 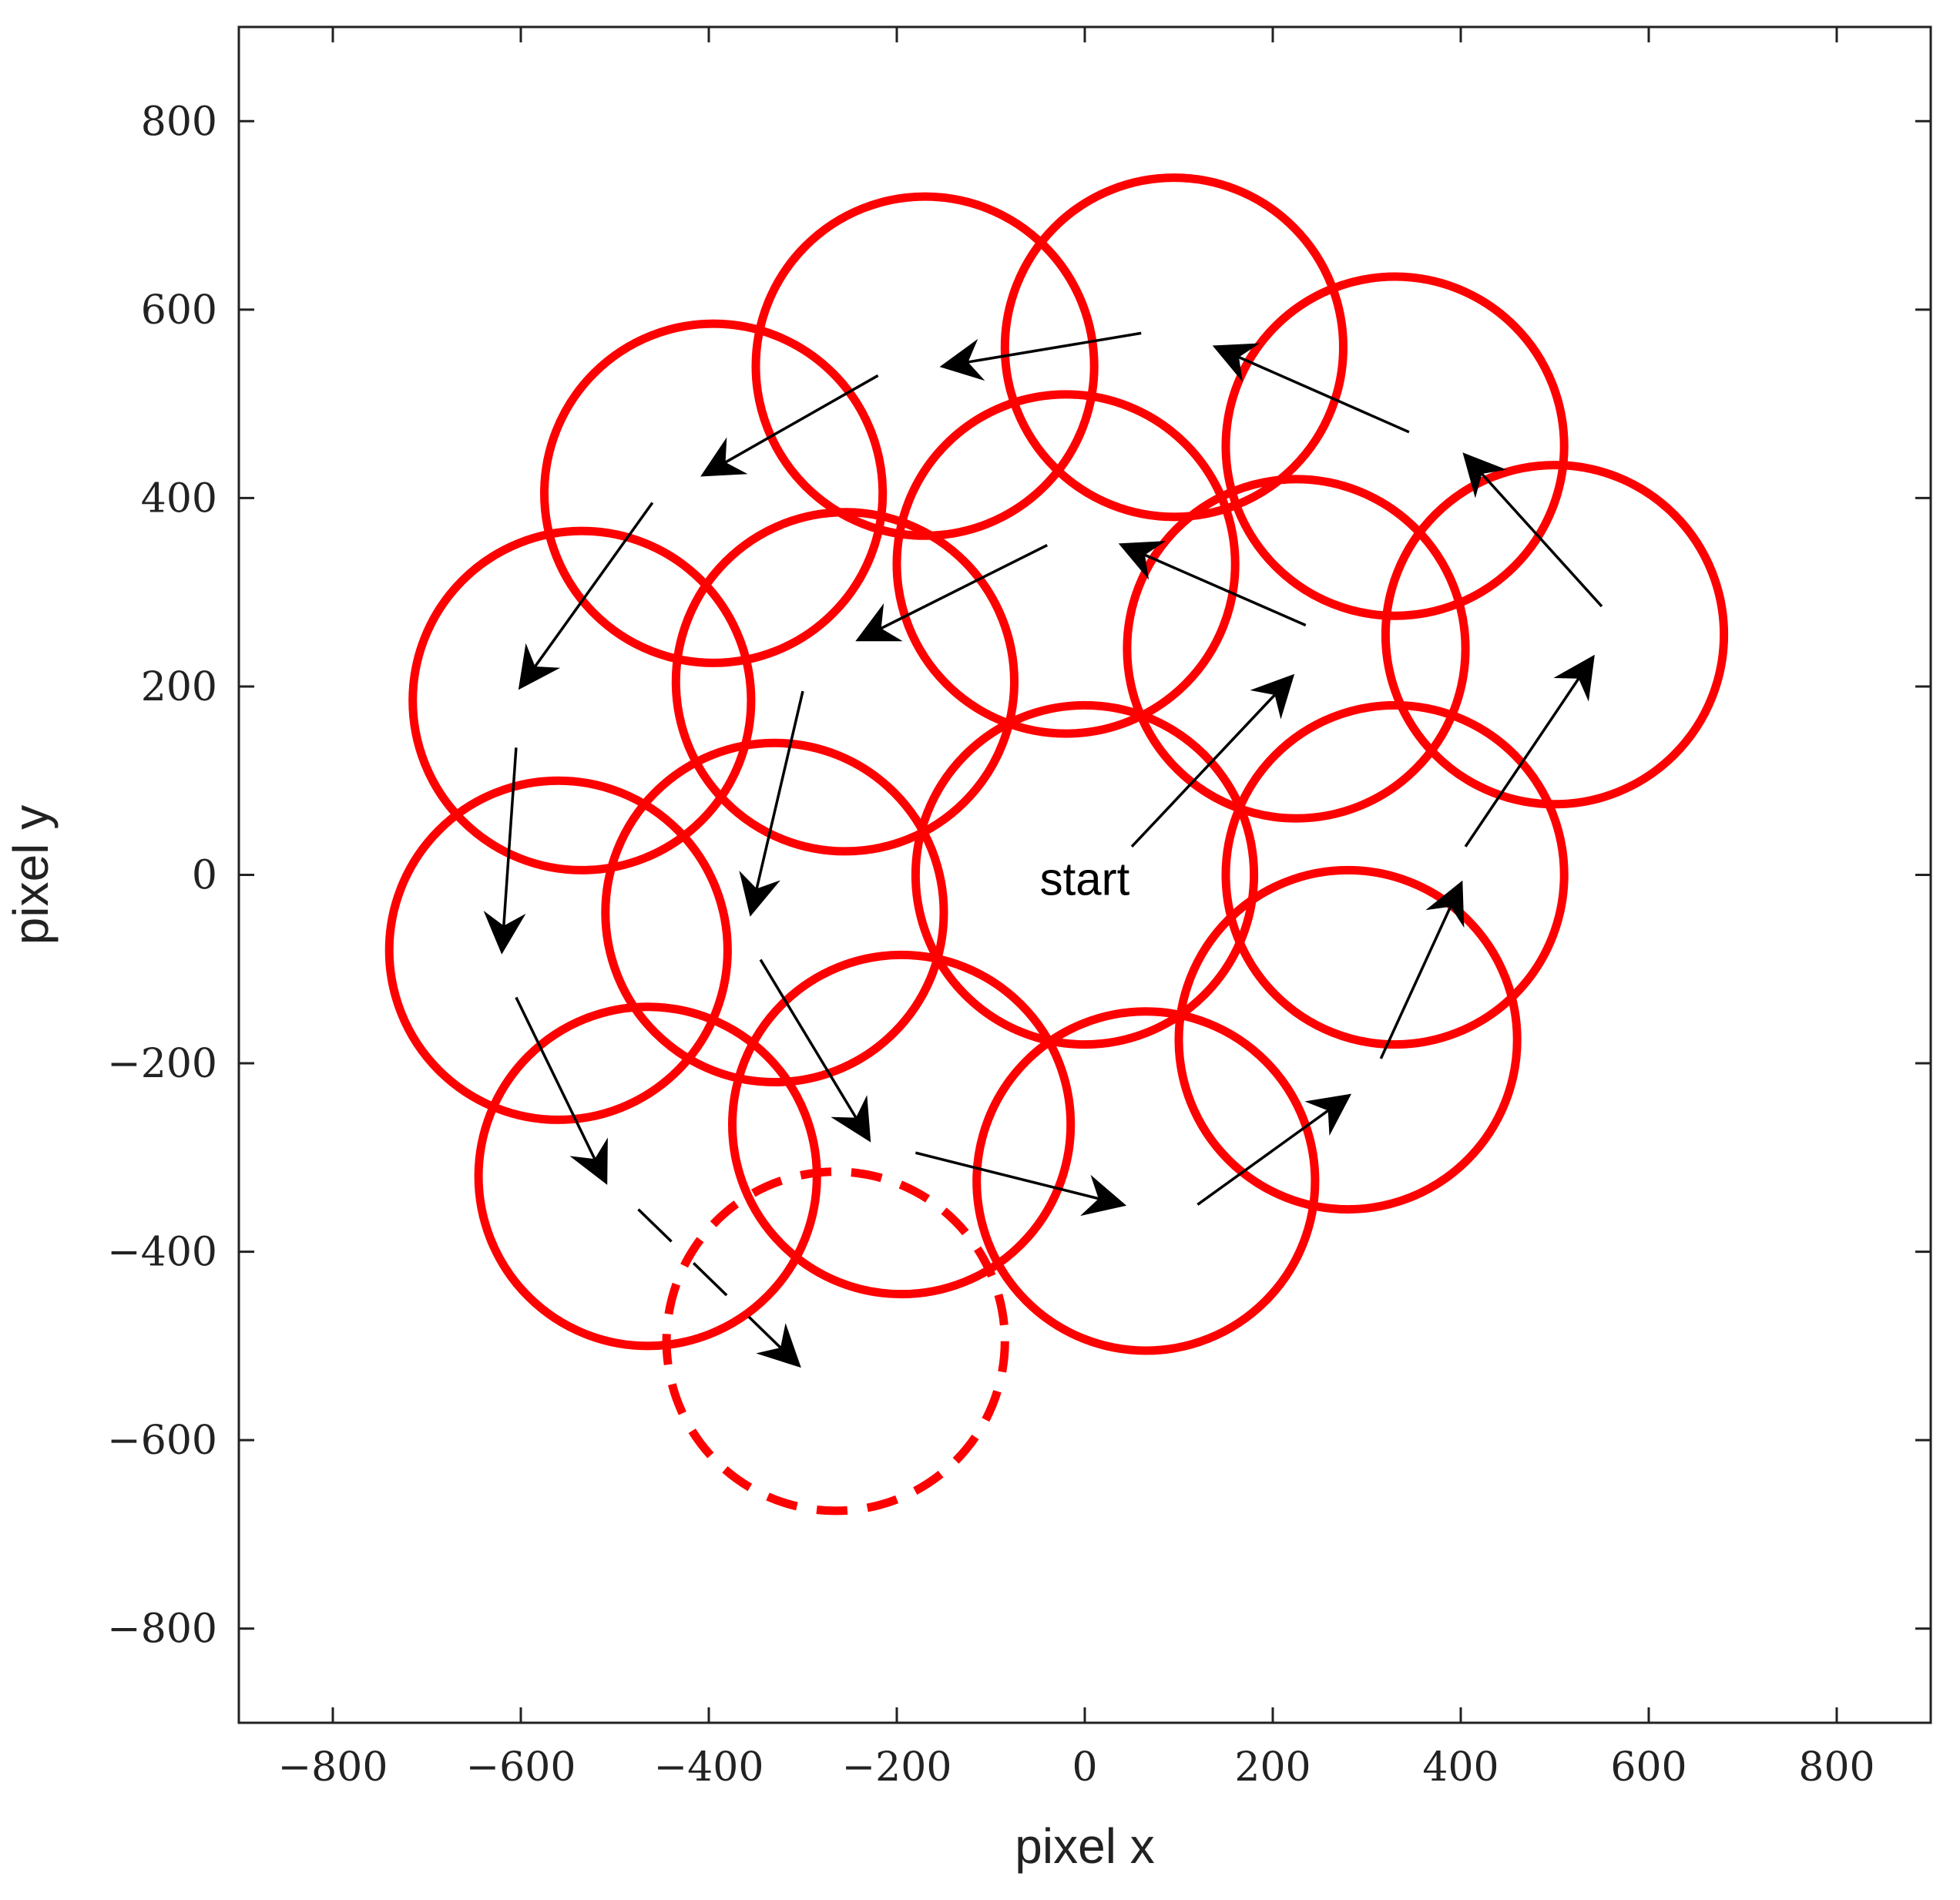 I want to click on dashed-circle, so click(x=835, y=1341).